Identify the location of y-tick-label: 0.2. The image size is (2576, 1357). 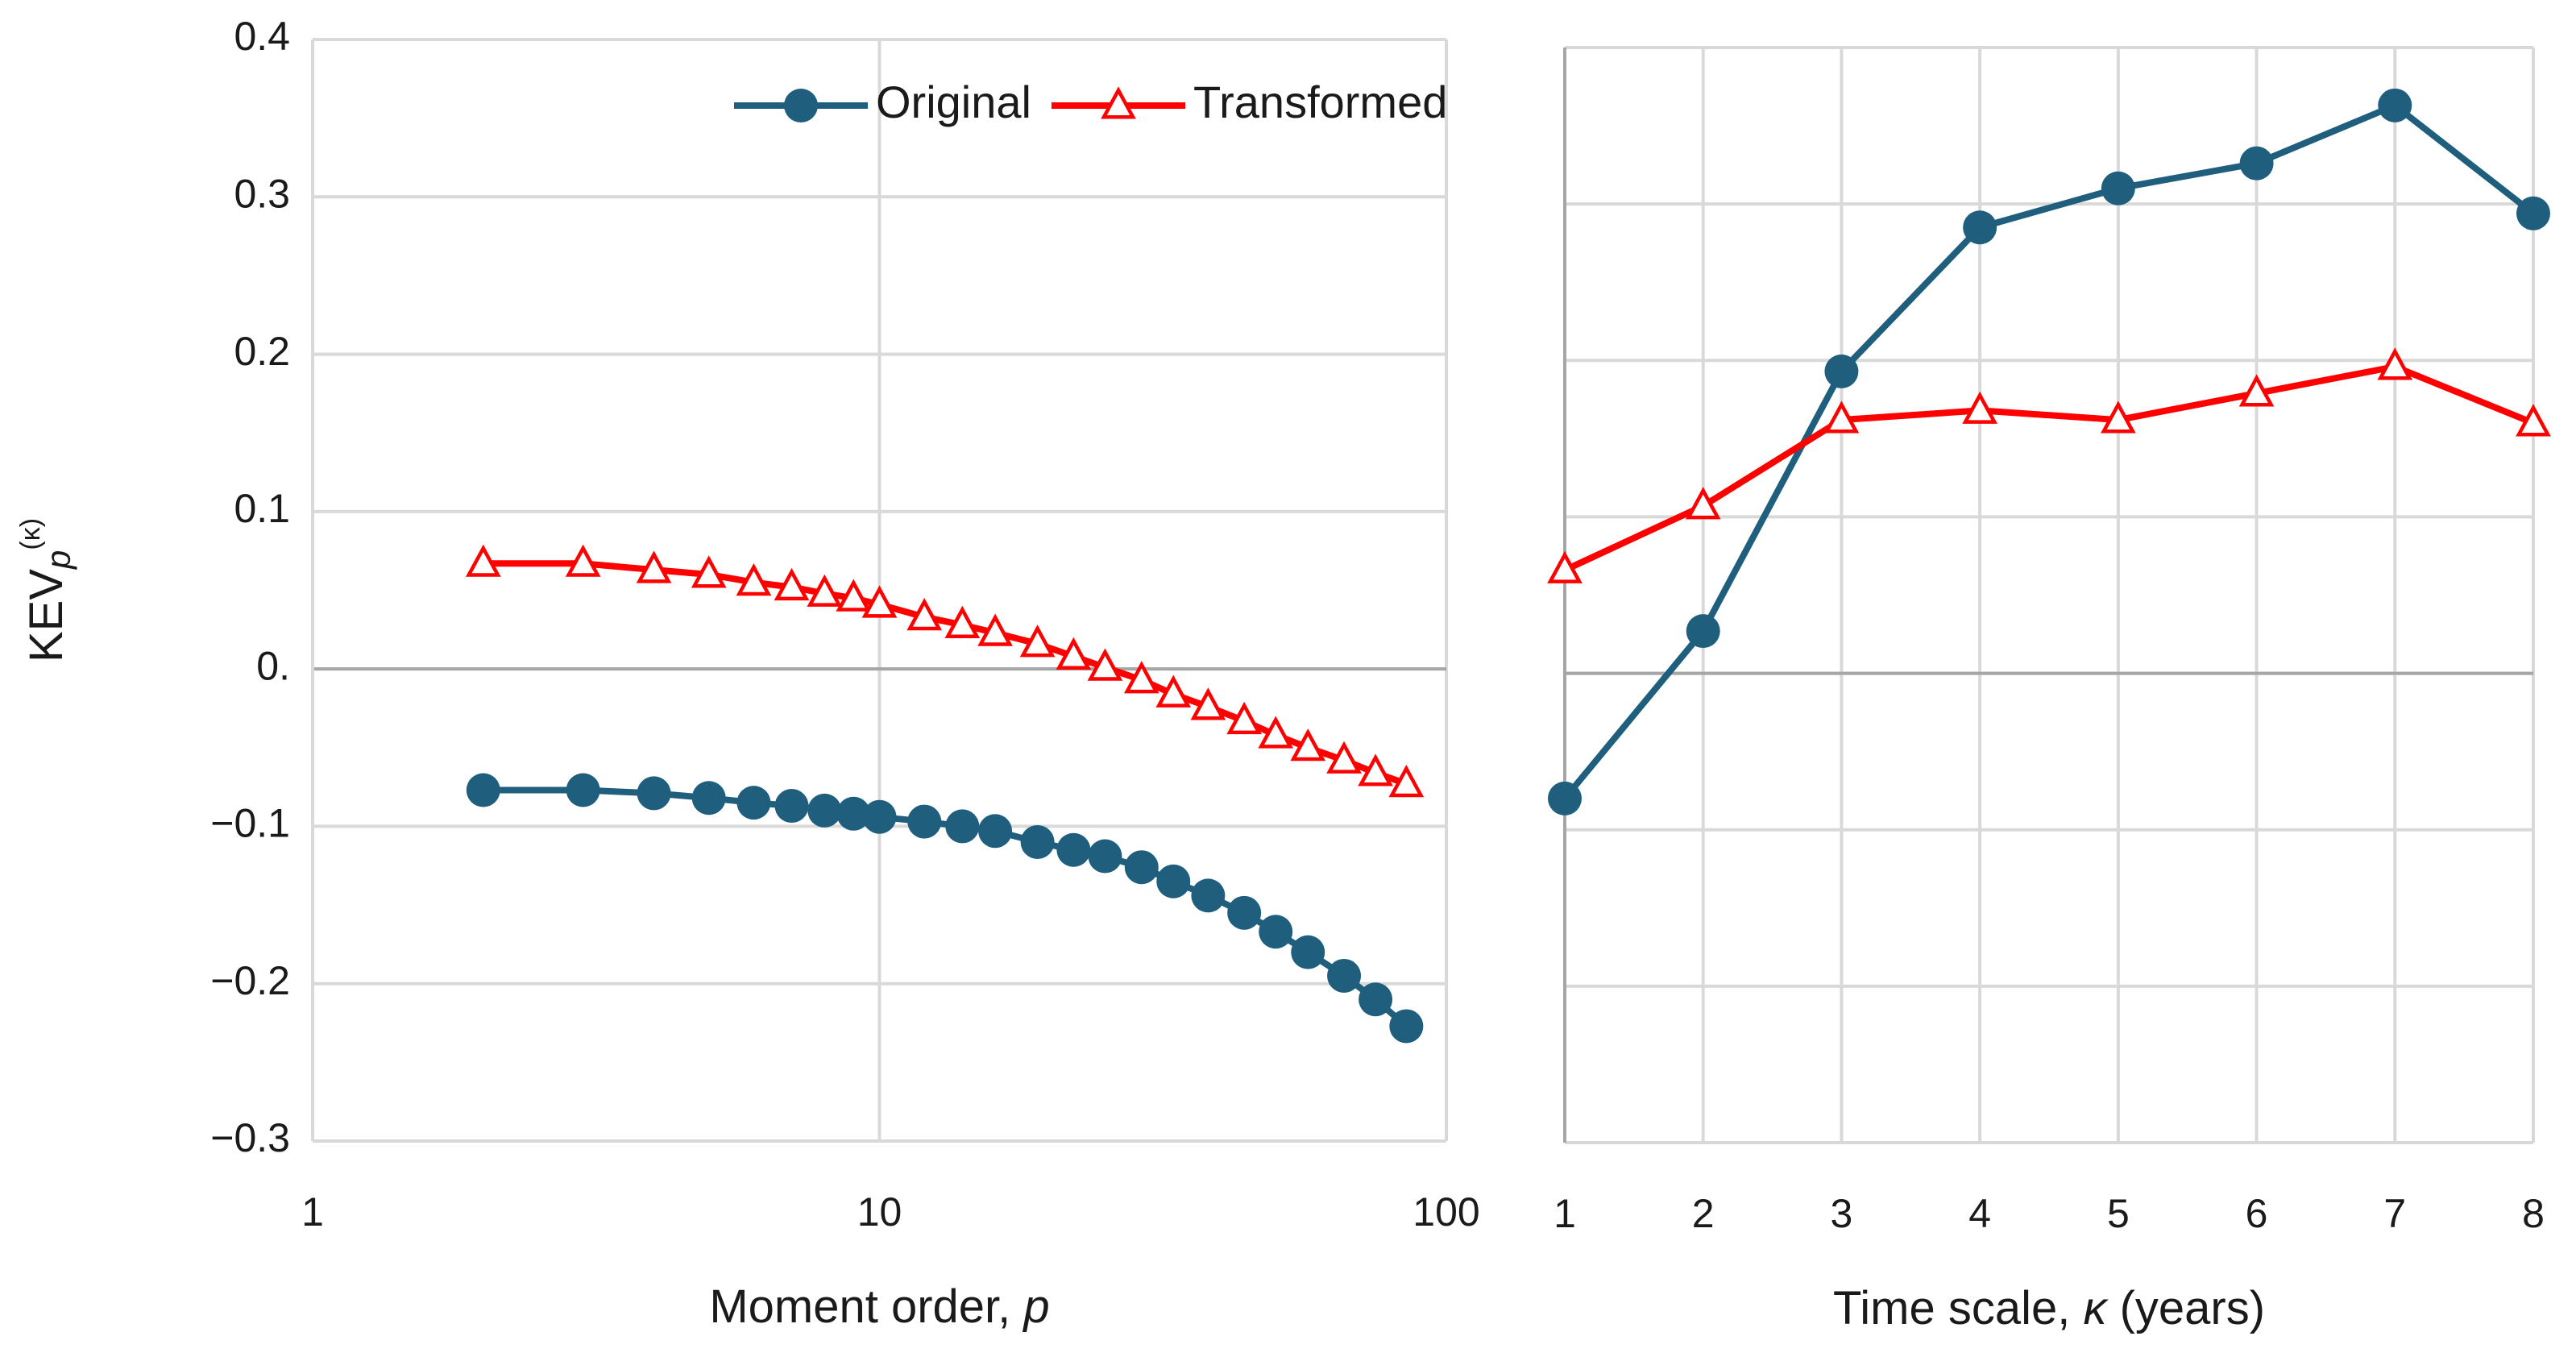
(262, 352).